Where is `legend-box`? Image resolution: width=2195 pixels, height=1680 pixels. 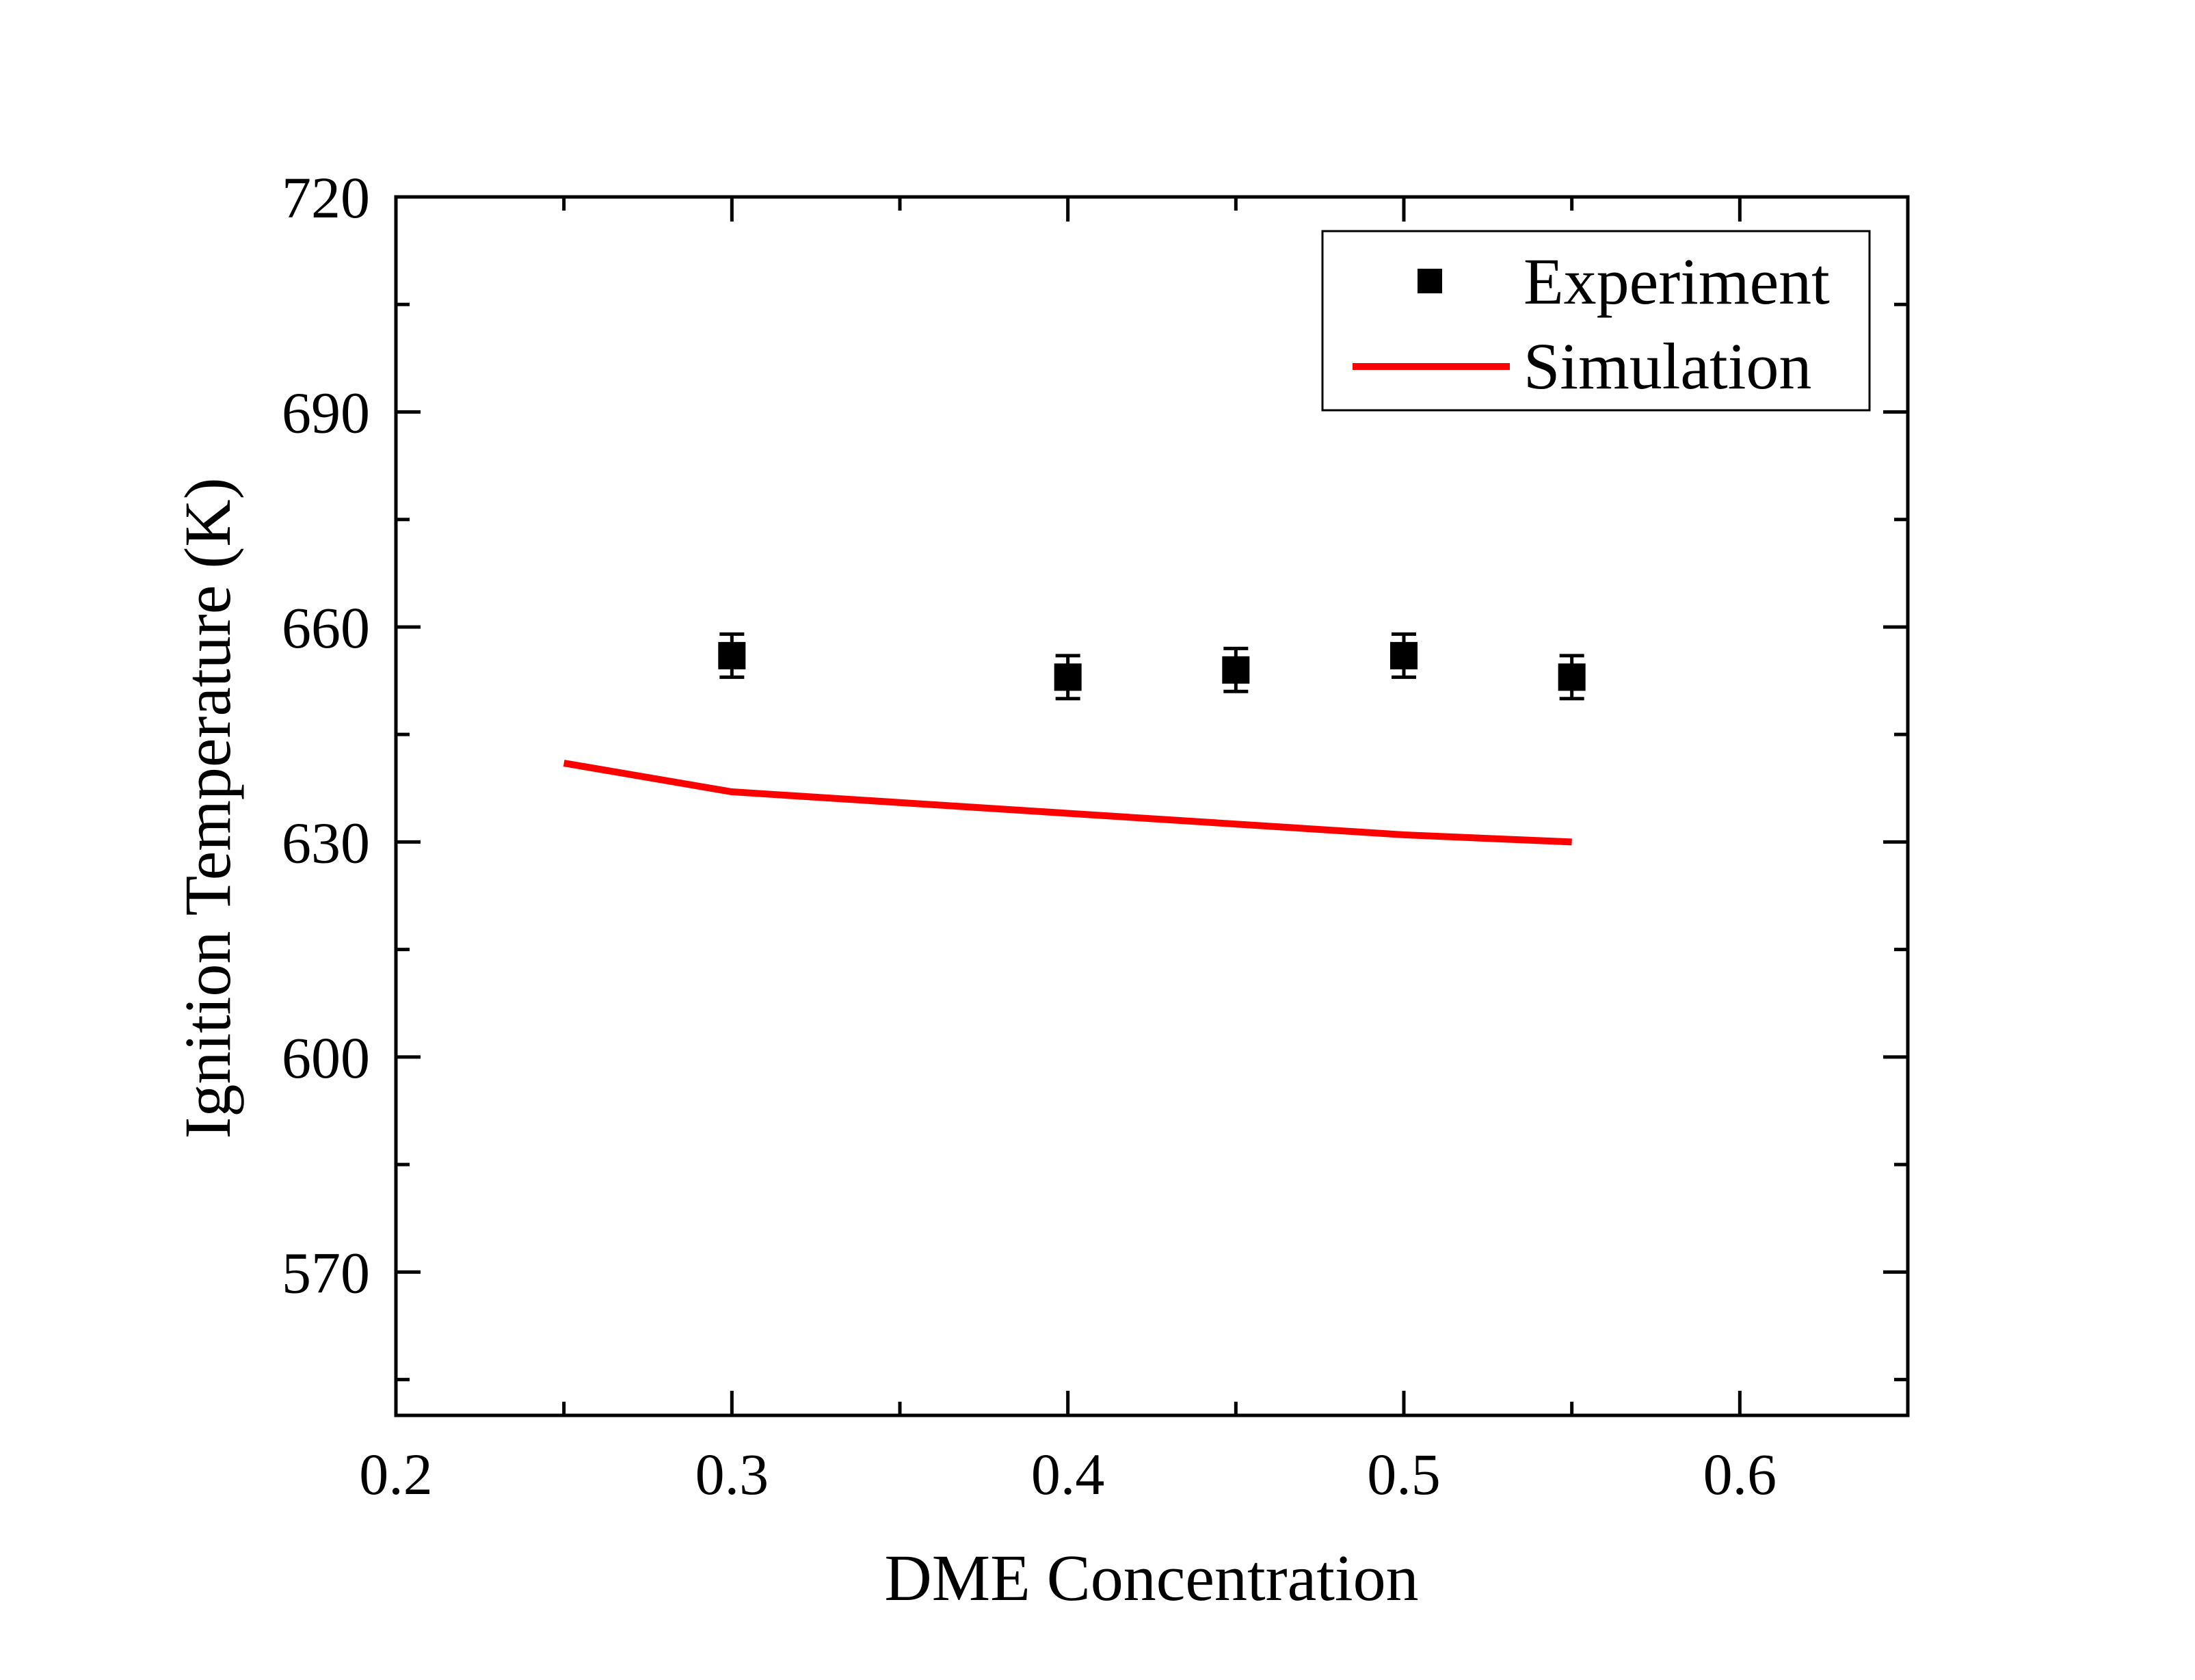 legend-box is located at coordinates (1596, 321).